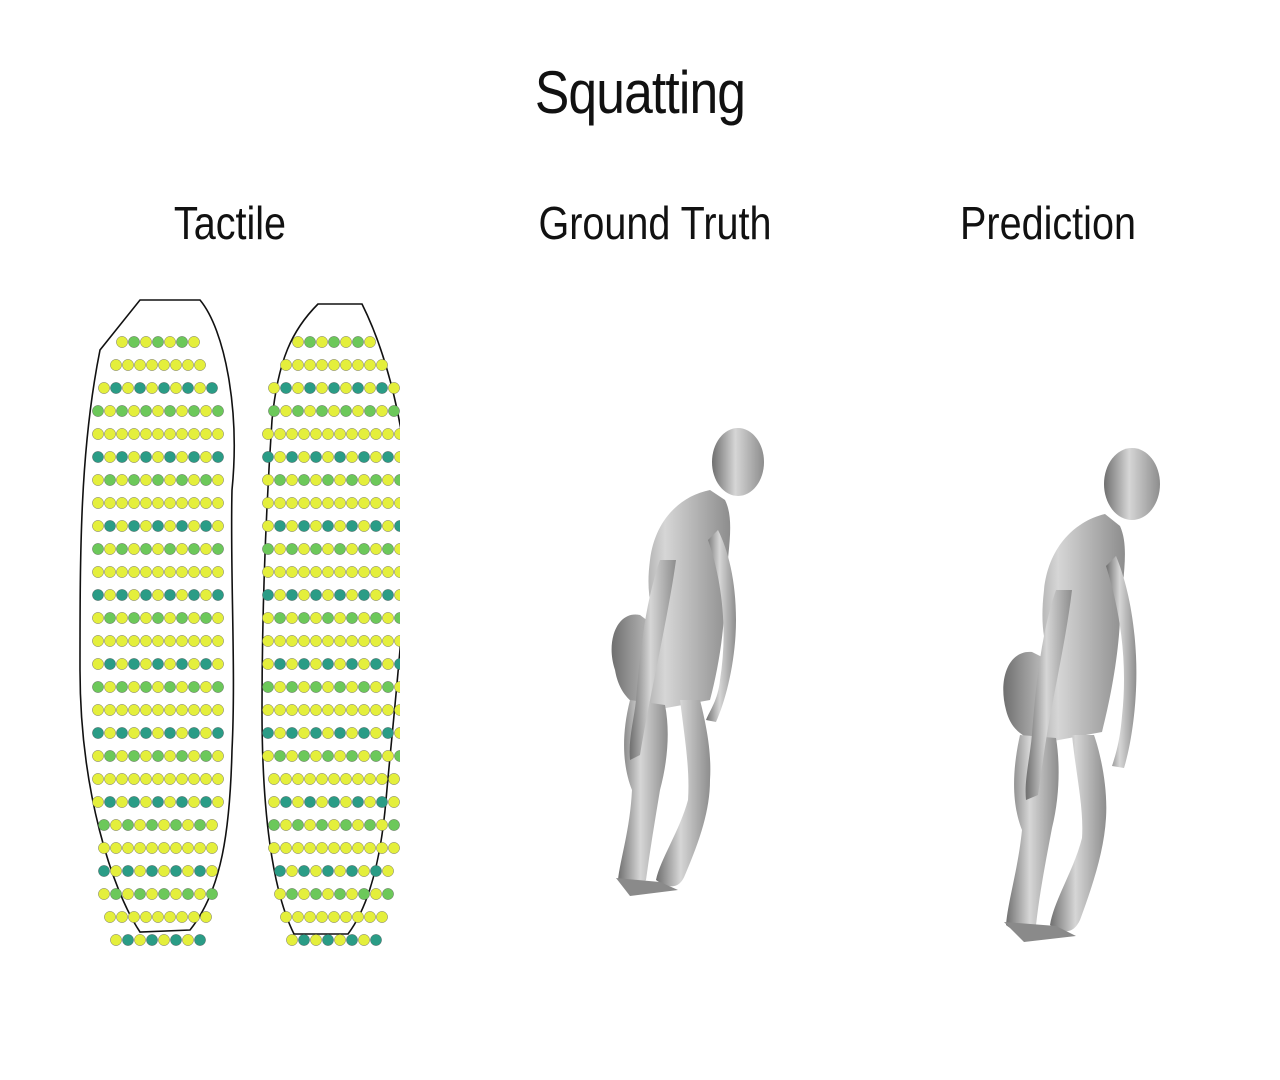  What do you see at coordinates (158, 664) in the screenshot?
I see `left-insole-sensors` at bounding box center [158, 664].